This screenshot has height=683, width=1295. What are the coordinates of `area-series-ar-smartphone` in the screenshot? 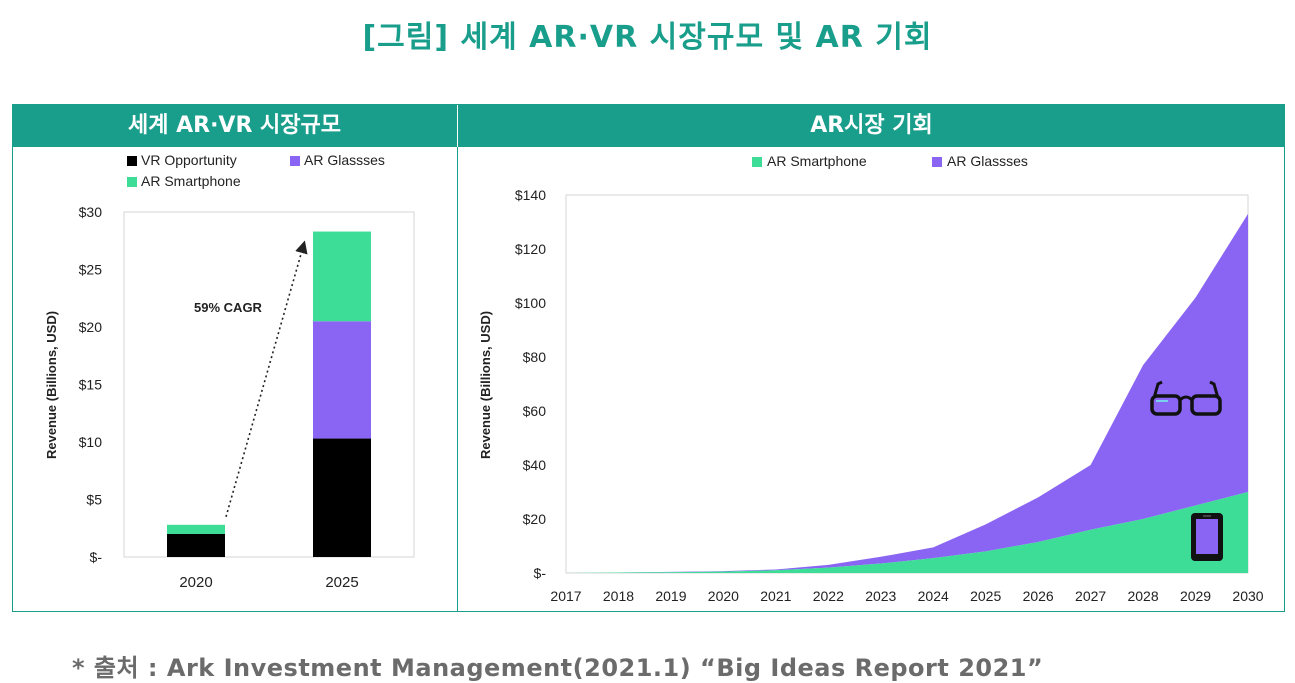 It's located at (907, 532).